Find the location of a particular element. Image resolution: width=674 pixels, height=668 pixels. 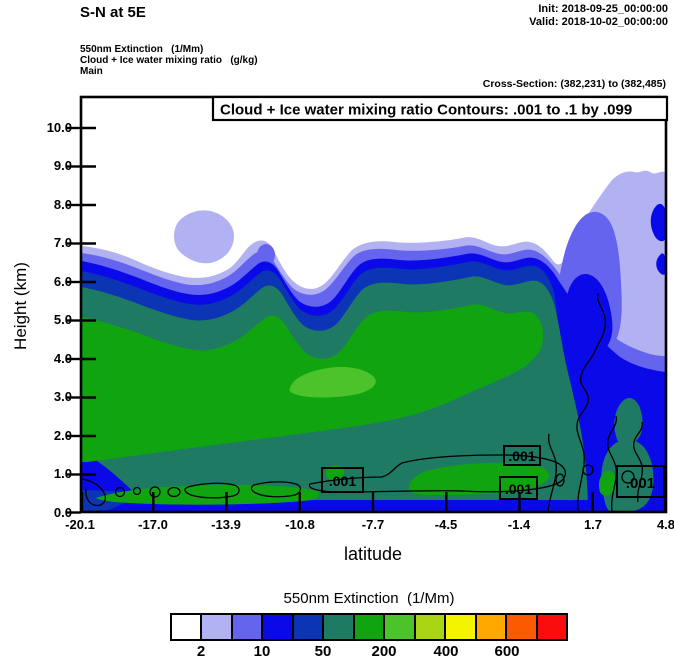

colorbar-title: 550nm Extinction (1/Mm) is located at coordinates (369, 598).